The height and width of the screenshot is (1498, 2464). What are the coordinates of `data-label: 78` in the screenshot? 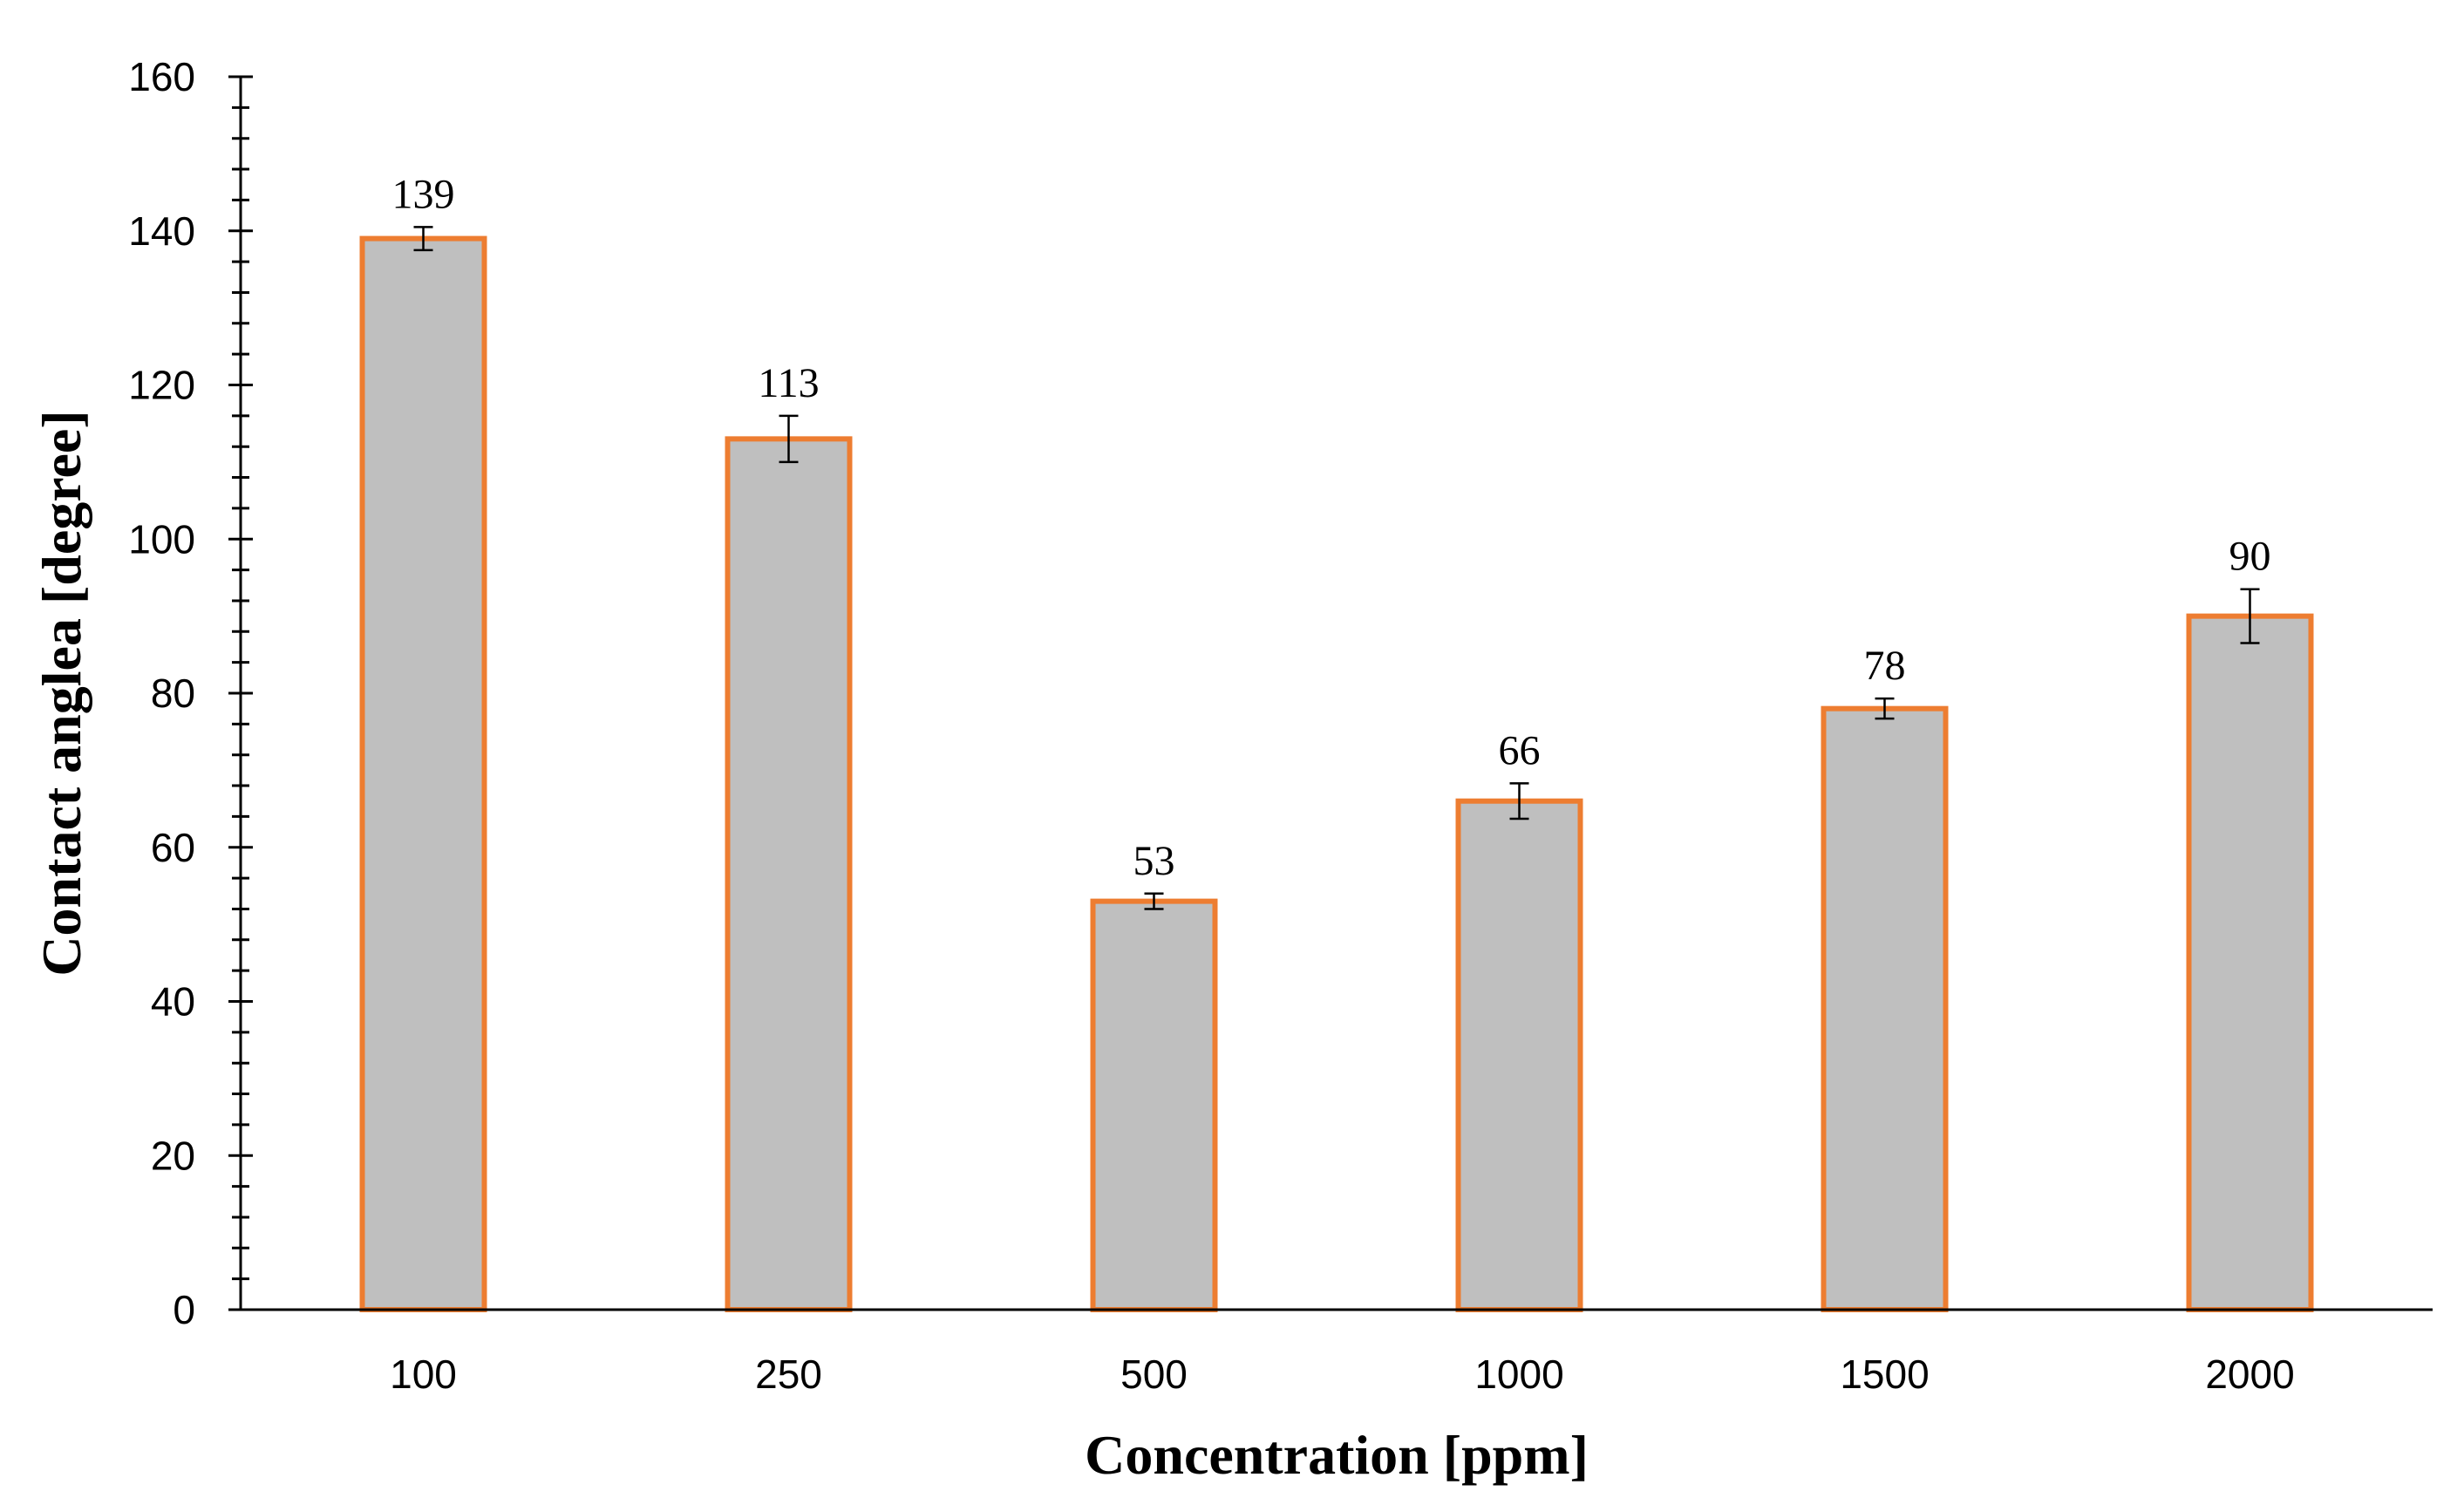 It's located at (1885, 666).